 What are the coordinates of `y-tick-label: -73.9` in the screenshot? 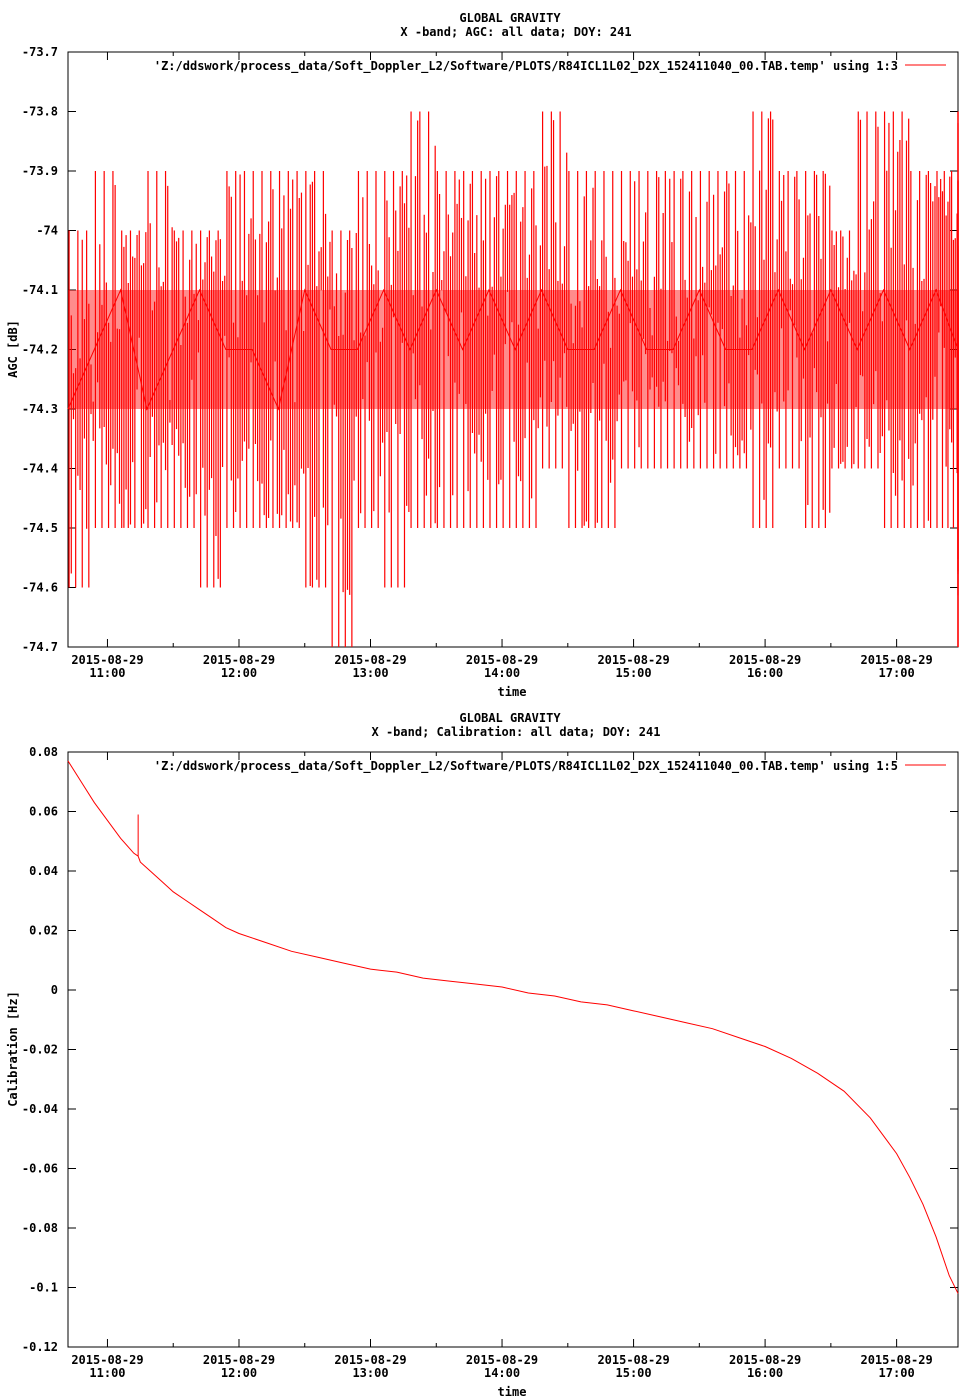 It's located at (40, 171).